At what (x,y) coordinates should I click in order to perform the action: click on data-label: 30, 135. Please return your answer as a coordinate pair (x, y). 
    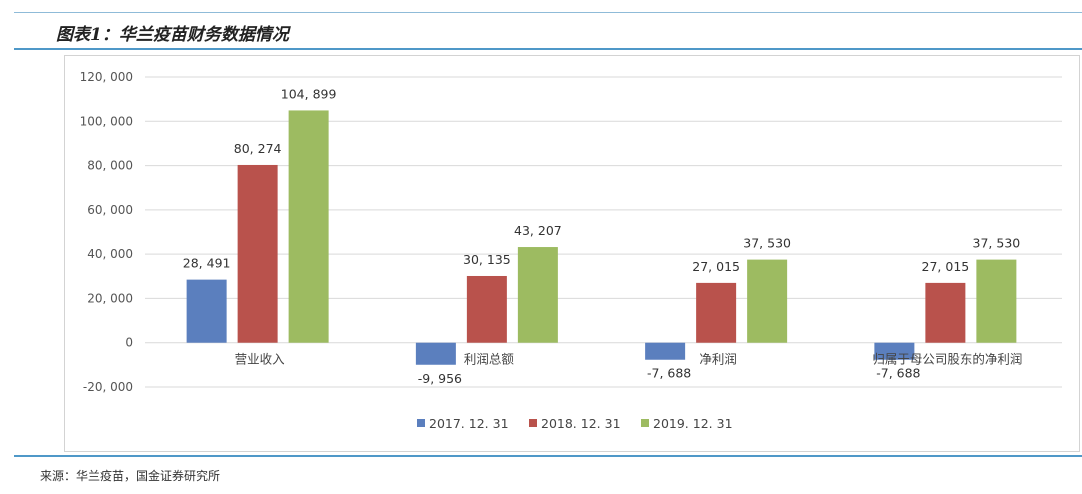
    Looking at the image, I should click on (487, 259).